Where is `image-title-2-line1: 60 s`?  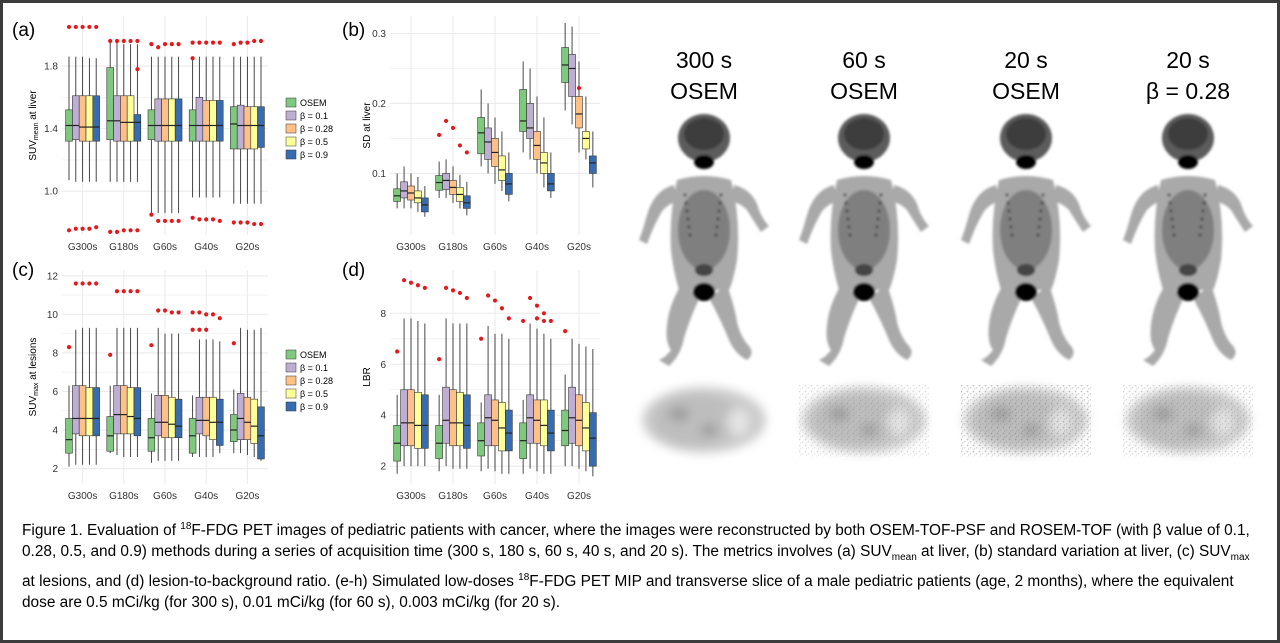
image-title-2-line1: 60 s is located at coordinates (863, 60).